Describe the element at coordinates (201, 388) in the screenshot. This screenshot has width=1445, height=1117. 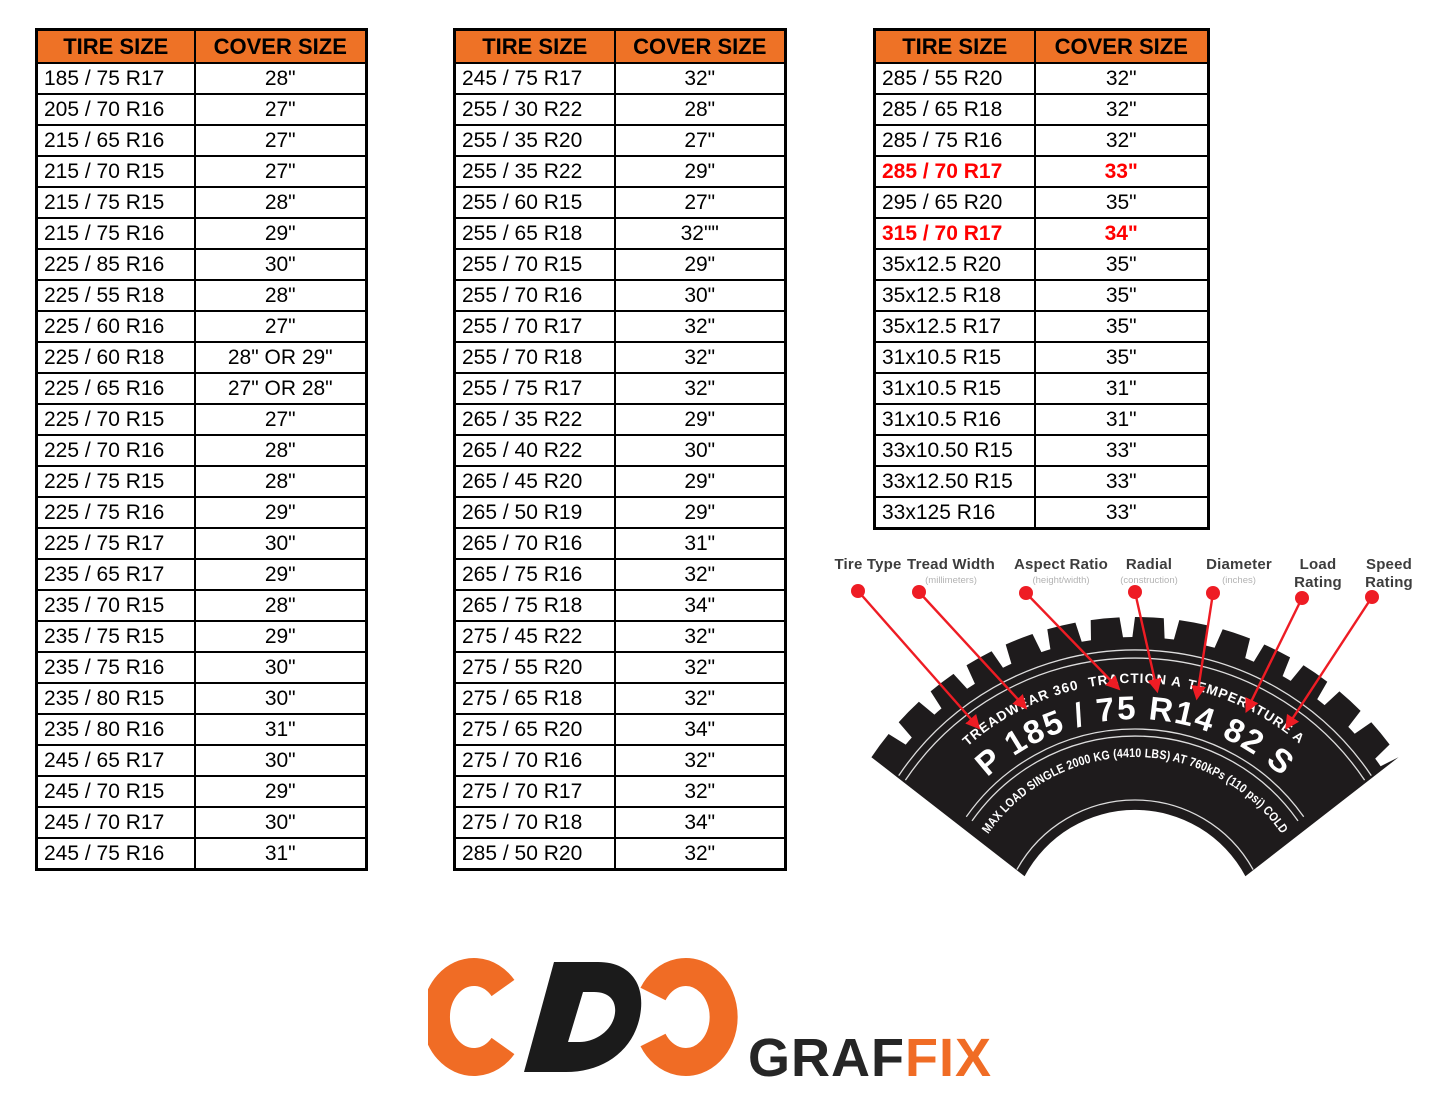
I see `table-row: 225 / 65 R16 27" OR 28"` at that location.